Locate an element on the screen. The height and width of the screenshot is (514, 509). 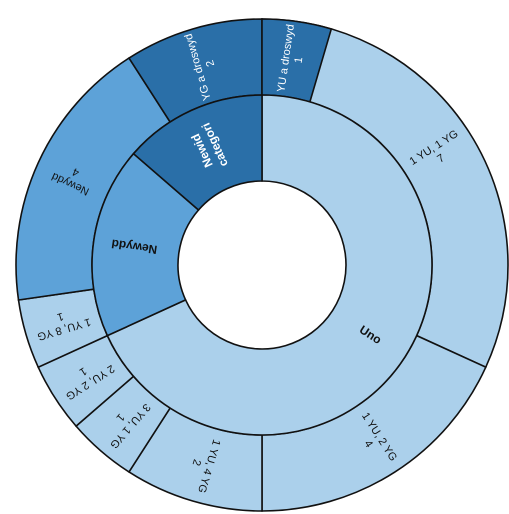
inner-label-newydd: Newydd is located at coordinates (135, 246).